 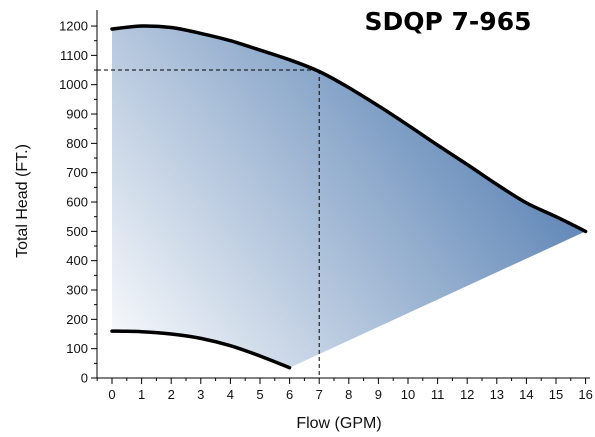 I want to click on x-tick-label-4: 4, so click(x=230, y=394).